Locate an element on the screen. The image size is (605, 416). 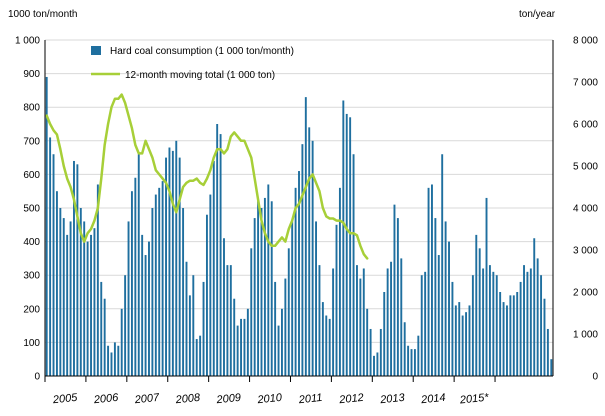
left-tick-label: 300 is located at coordinates (31, 276).